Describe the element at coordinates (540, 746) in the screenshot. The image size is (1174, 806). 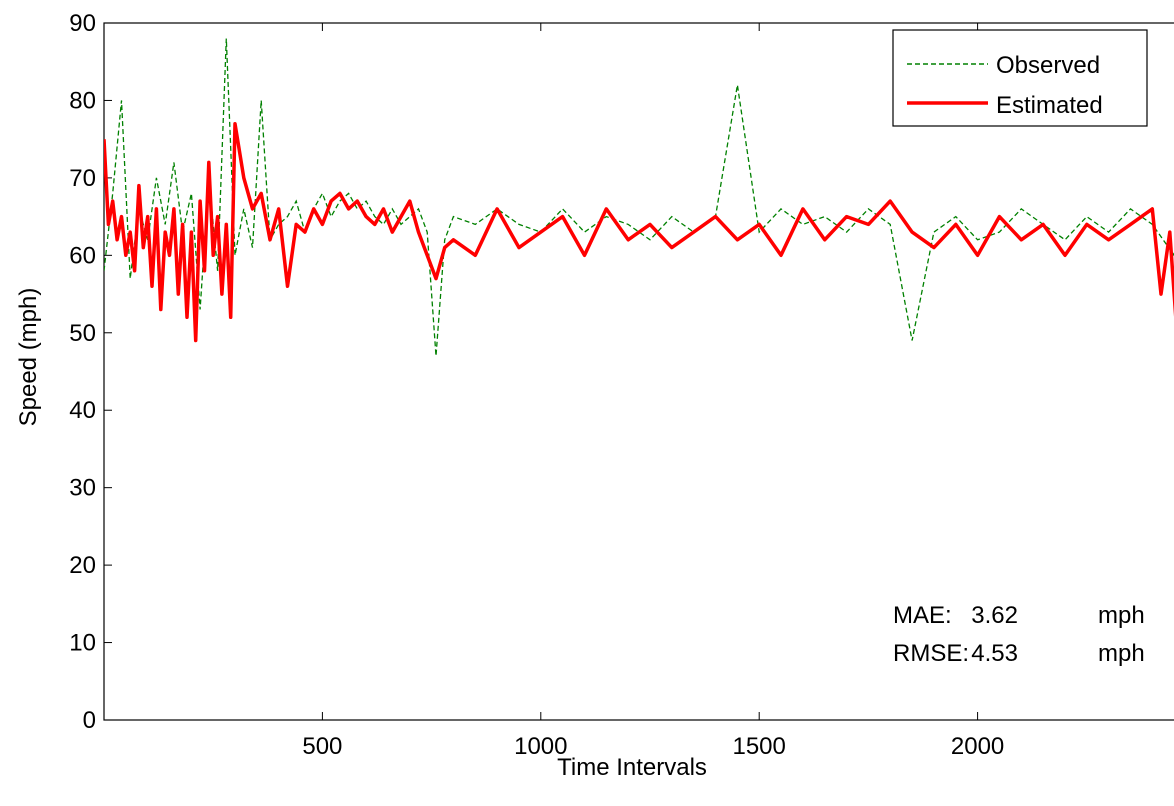
I see `x-tick-label: 1000` at that location.